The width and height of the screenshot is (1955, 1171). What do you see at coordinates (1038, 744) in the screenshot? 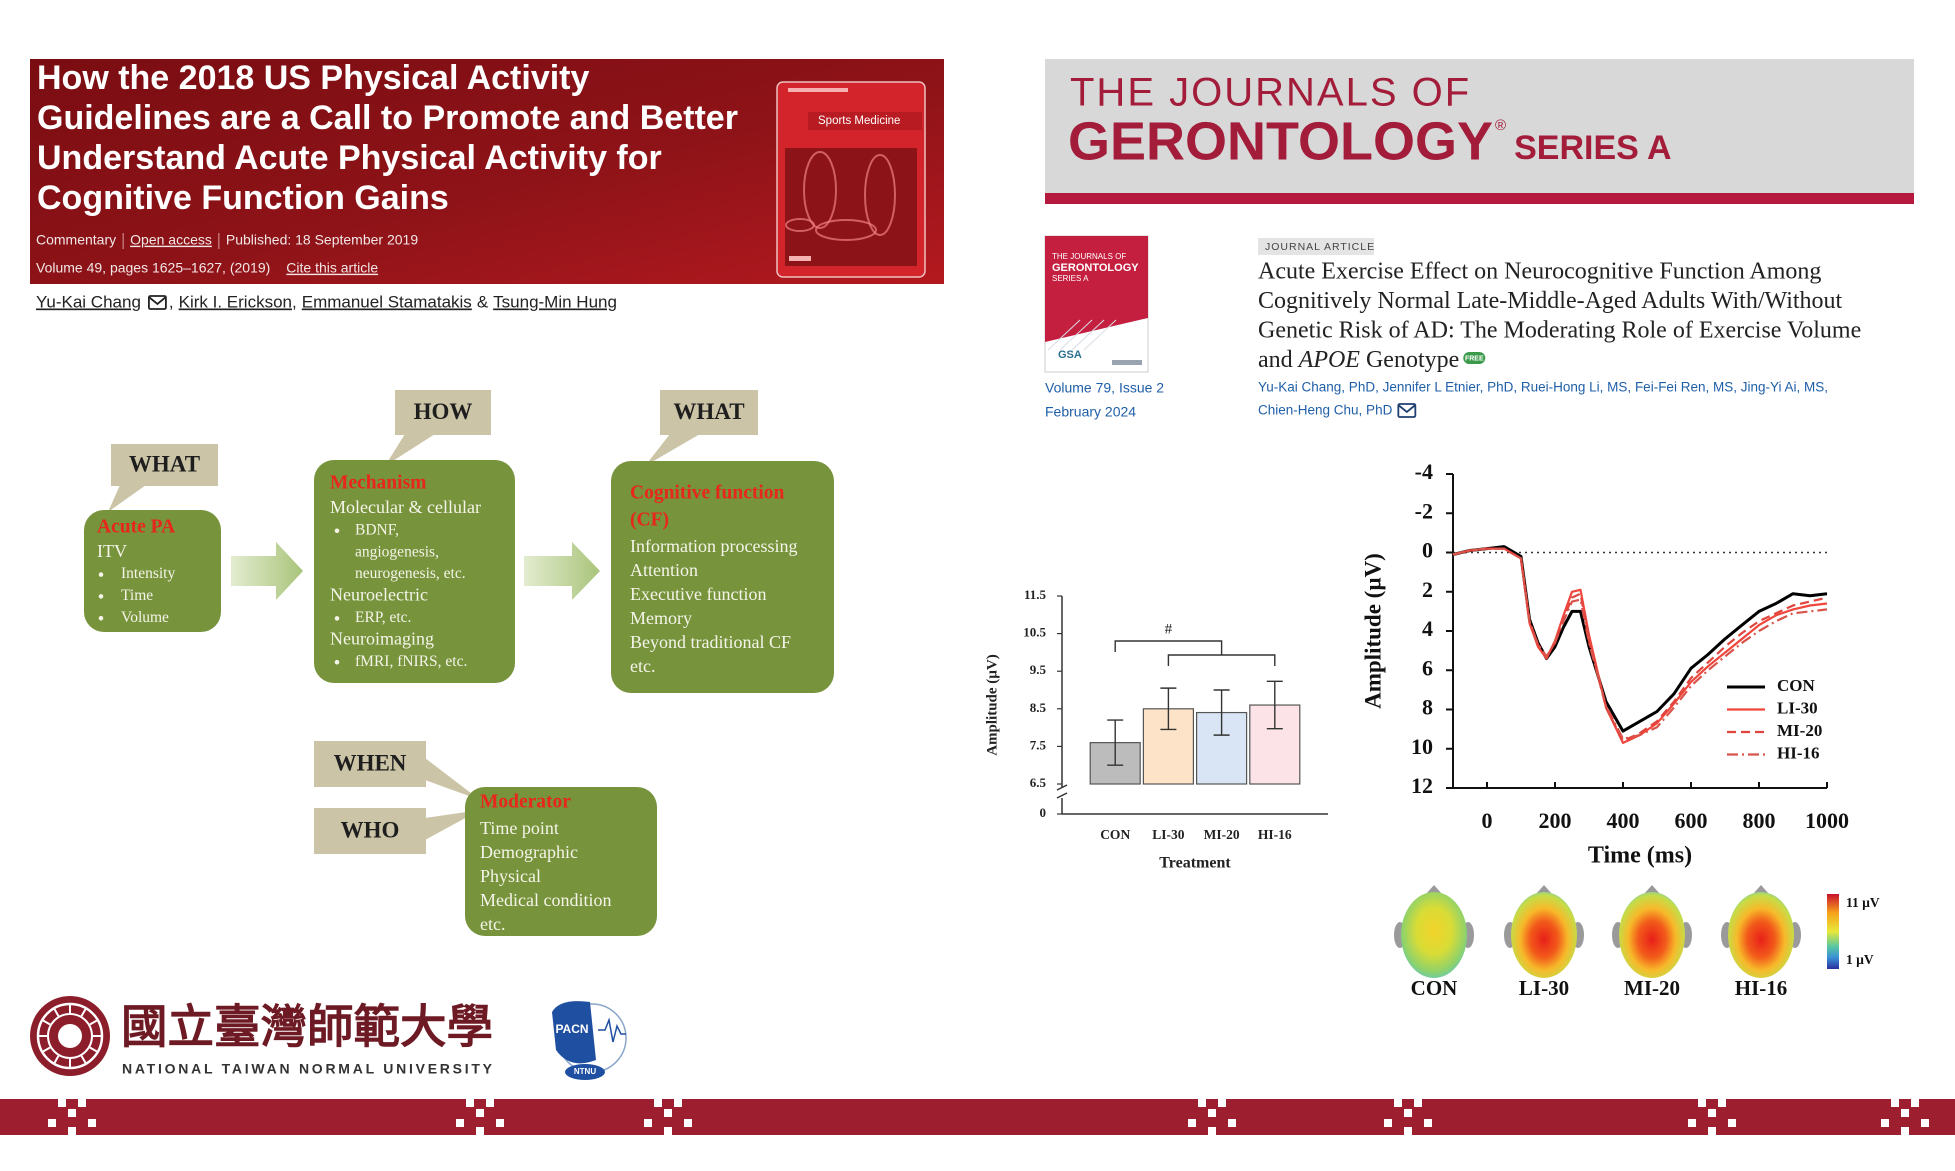
I see `y-tick-label: 7.5` at bounding box center [1038, 744].